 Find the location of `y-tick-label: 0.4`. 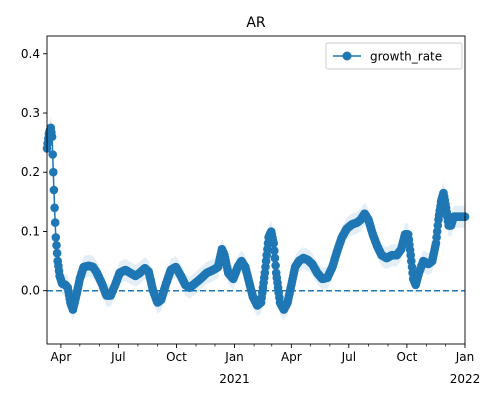

y-tick-label: 0.4 is located at coordinates (30, 54).